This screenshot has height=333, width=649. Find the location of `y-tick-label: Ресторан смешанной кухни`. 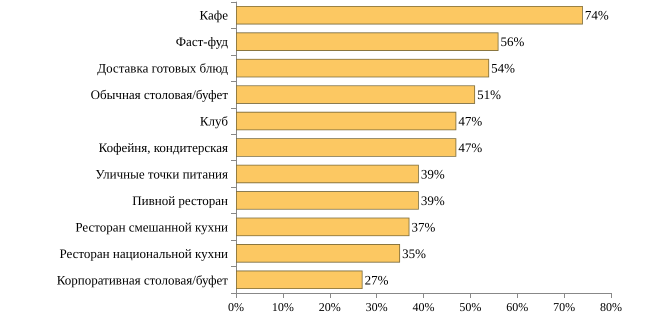

y-tick-label: Ресторан смешанной кухни is located at coordinates (151, 226).